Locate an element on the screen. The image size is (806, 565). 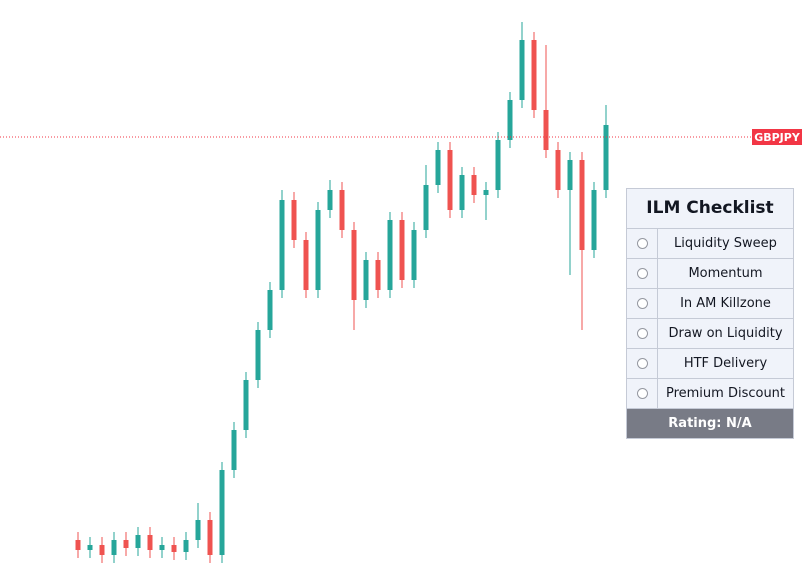
checklist-item: Draw on Liquidity is located at coordinates (725, 333).